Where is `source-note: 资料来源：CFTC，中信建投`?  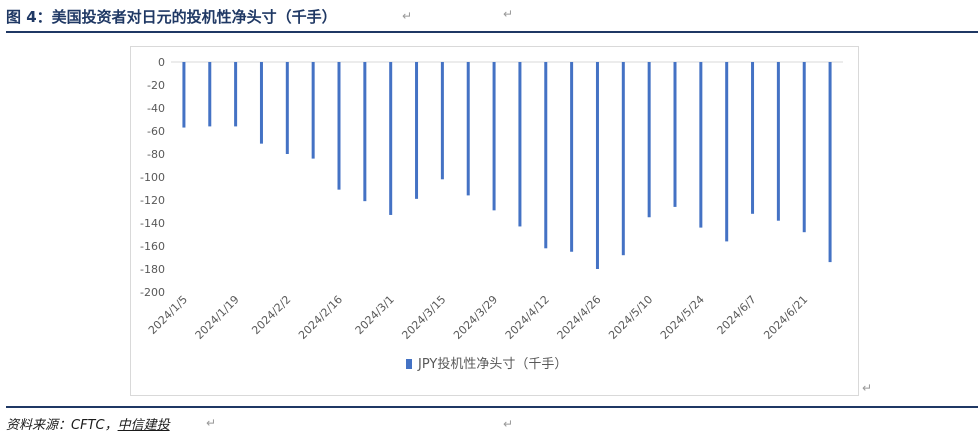 source-note: 资料来源：CFTC，中信建投 is located at coordinates (88, 423).